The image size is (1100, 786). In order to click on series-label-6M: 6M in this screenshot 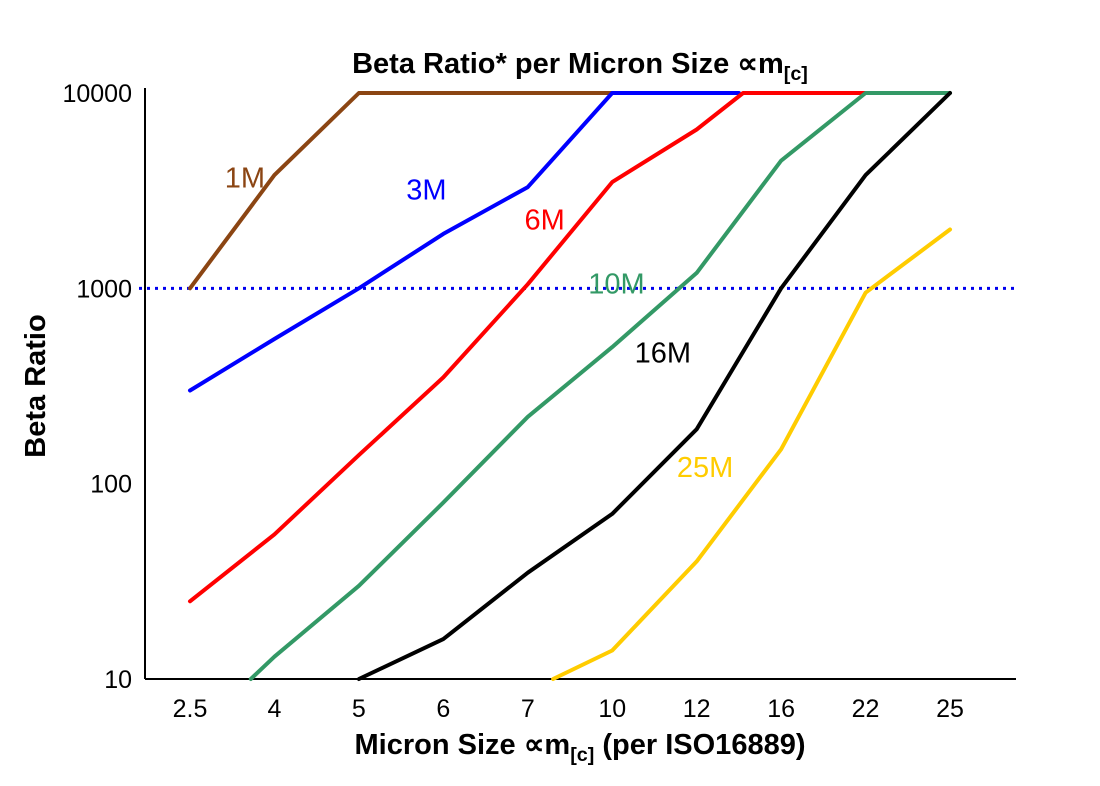, I will do `click(545, 221)`.